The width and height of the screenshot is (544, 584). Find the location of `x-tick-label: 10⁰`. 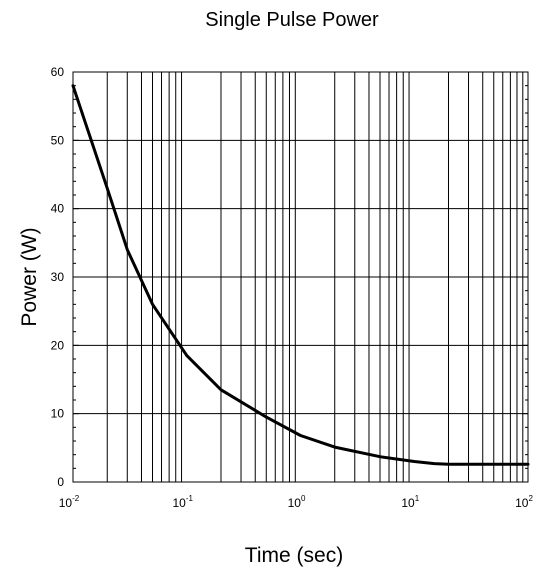

x-tick-label: 10⁰ is located at coordinates (297, 502).